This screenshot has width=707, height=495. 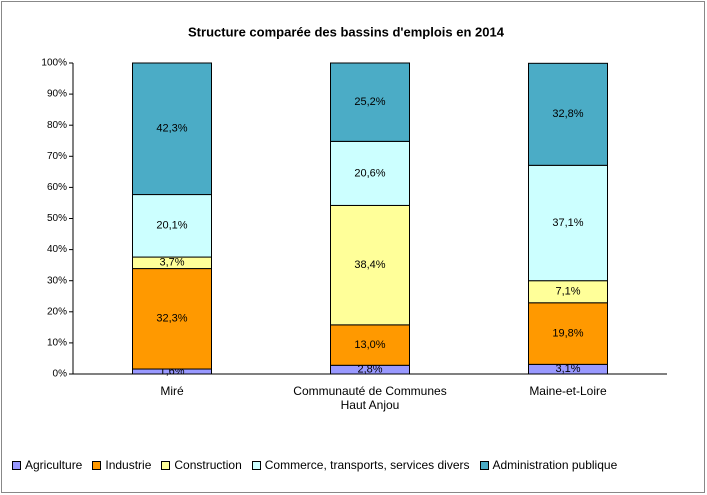 What do you see at coordinates (57, 156) in the screenshot?
I see `y-tick-label: 70%` at bounding box center [57, 156].